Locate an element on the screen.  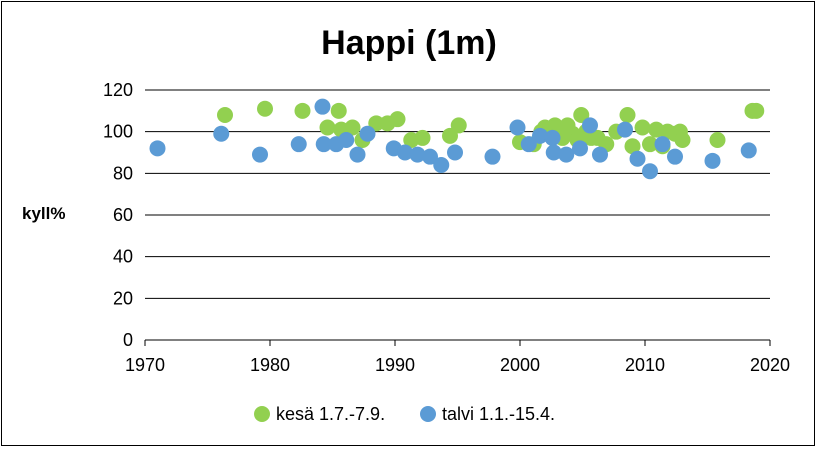
x-tick-2020: 2020 is located at coordinates (770, 365).